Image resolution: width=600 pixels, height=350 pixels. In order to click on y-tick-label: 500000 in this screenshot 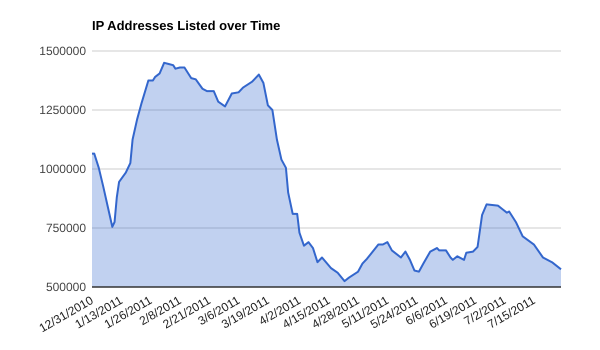, I will do `click(66, 287)`.